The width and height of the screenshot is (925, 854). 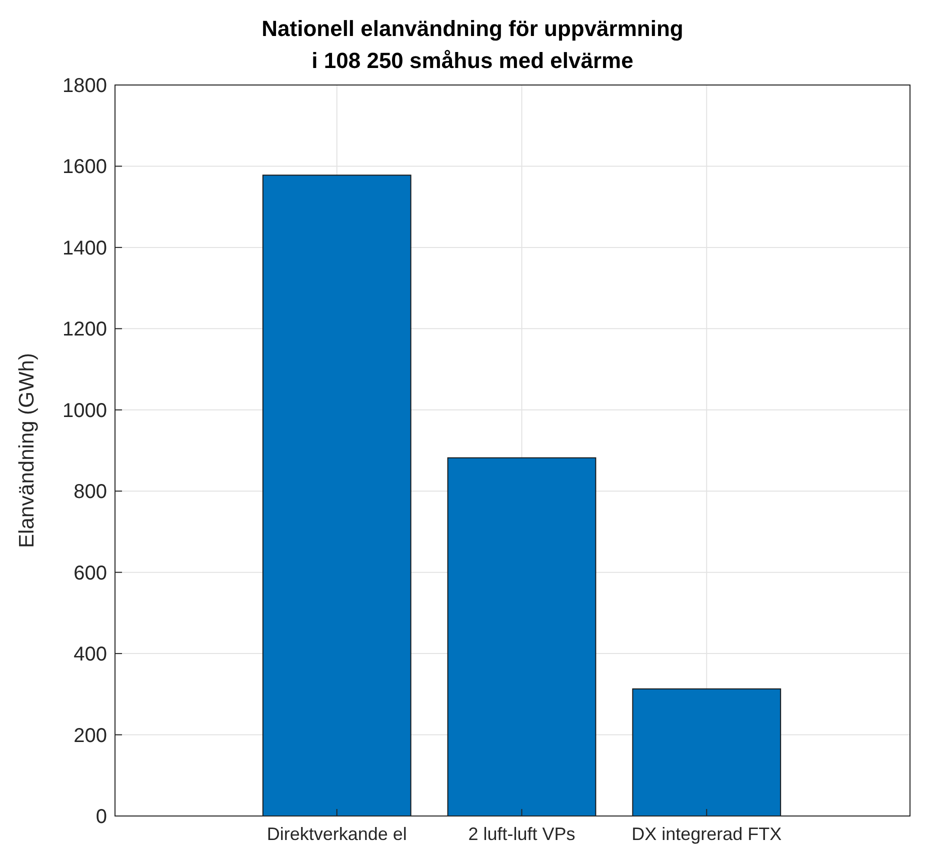 I want to click on y-tick-label: 1000, so click(x=84, y=411).